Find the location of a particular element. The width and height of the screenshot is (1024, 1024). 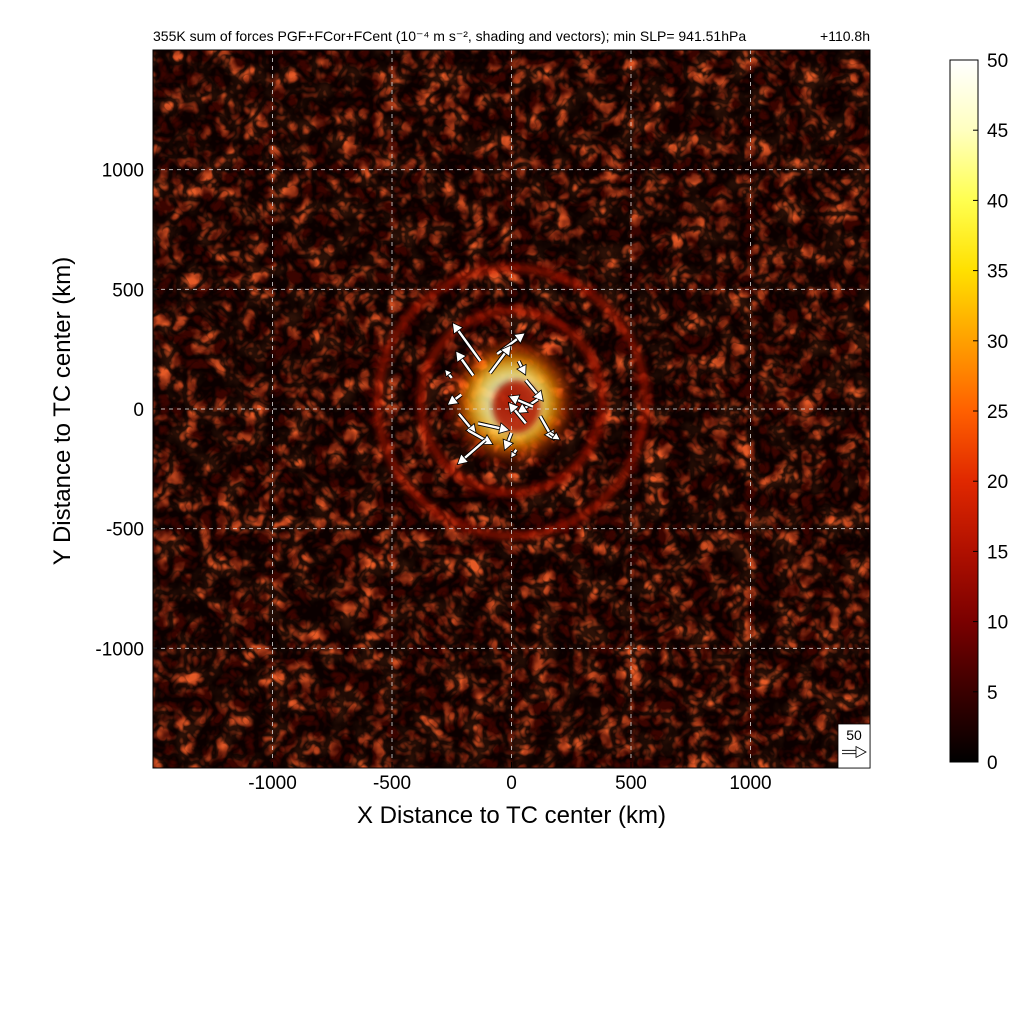

reference-vector-arrow is located at coordinates (854, 752).